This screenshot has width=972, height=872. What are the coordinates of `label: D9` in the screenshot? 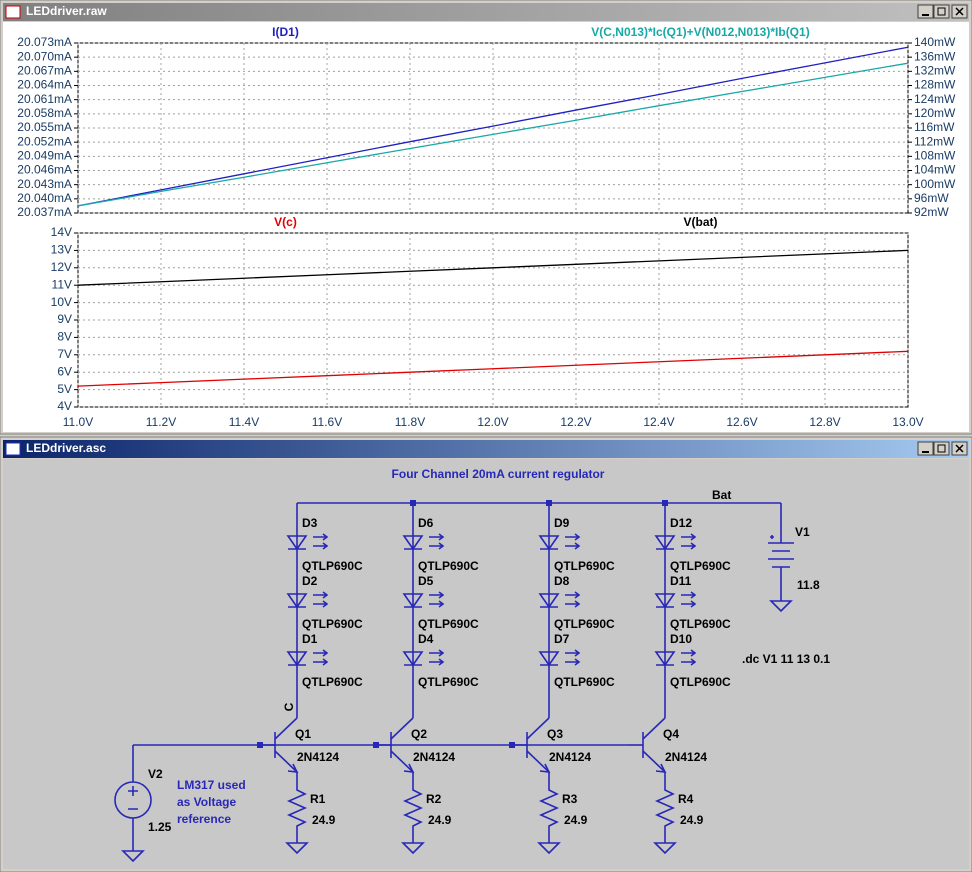 It's located at (562, 523).